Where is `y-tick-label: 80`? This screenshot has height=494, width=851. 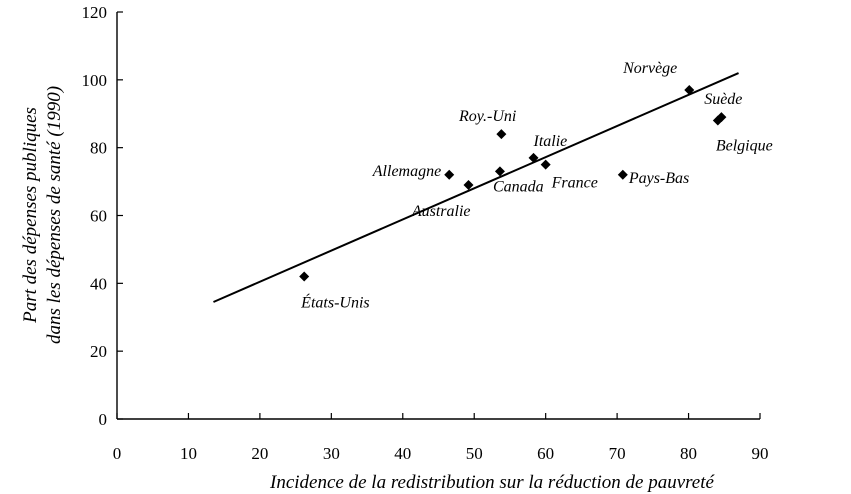
y-tick-label: 80 is located at coordinates (98, 148).